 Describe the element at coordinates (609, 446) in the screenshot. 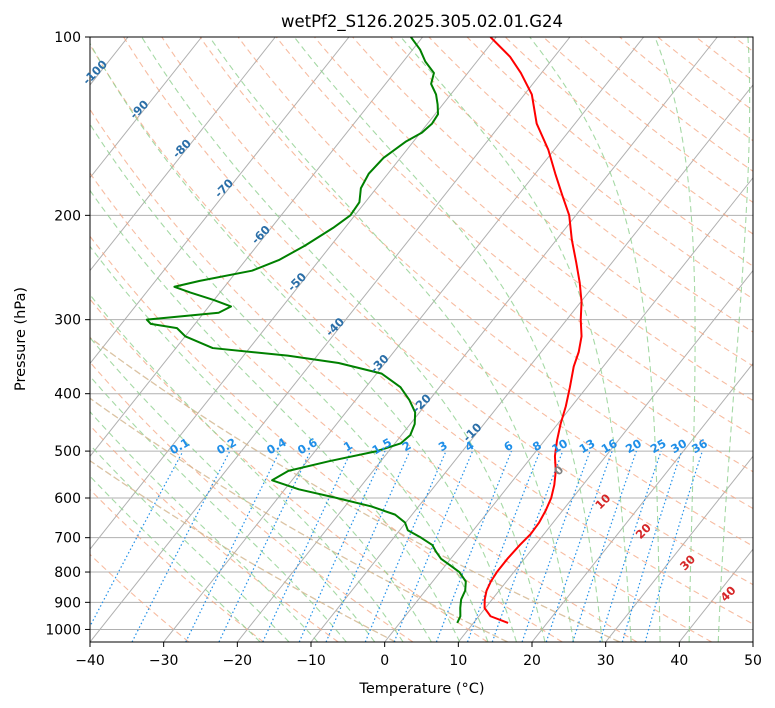

I see `mixing-ratio-label: 16` at that location.